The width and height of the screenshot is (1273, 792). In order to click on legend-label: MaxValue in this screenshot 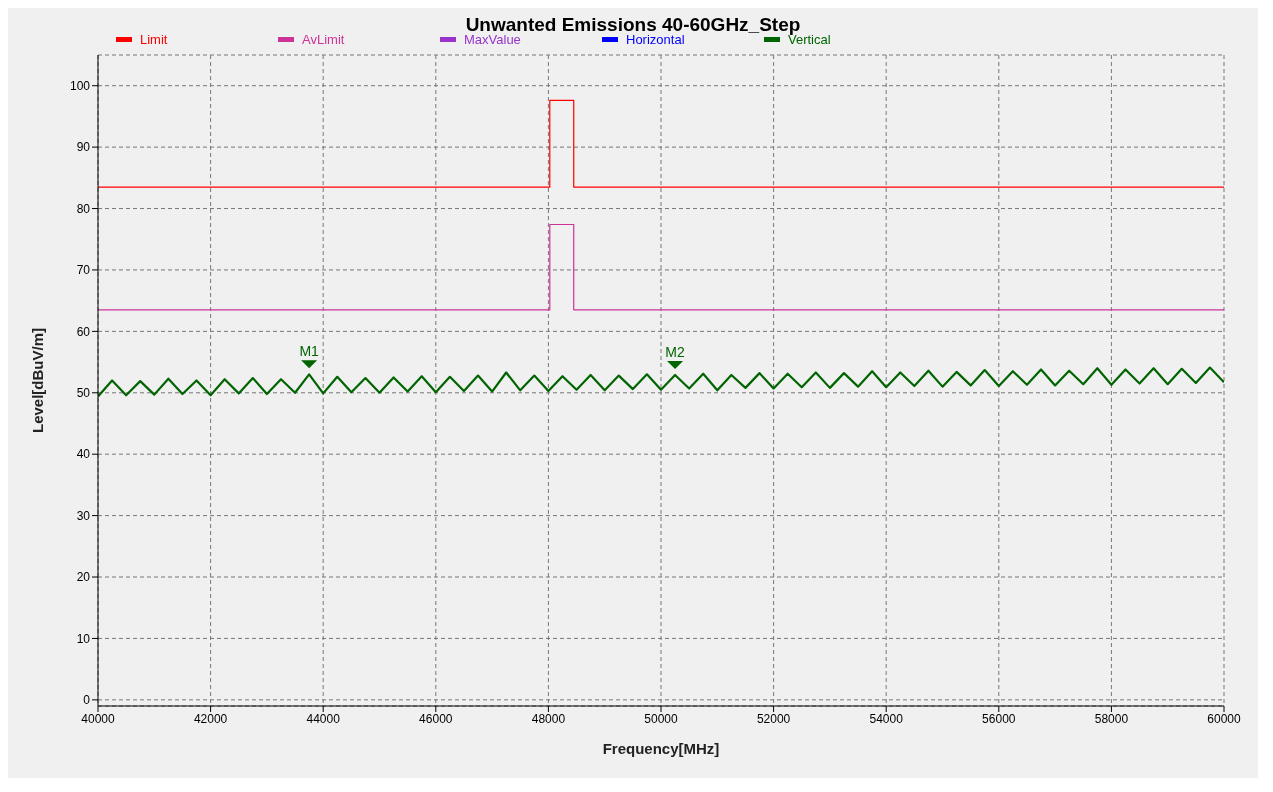, I will do `click(492, 39)`.